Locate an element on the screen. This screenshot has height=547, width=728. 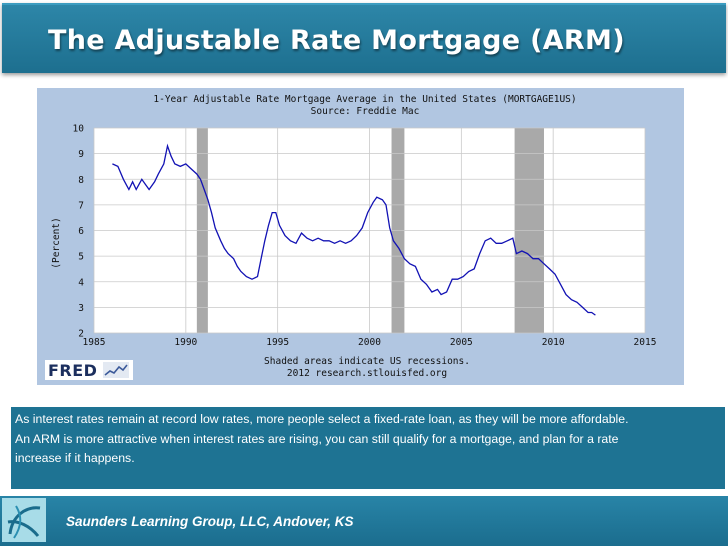
y-tick-label-10: 10 is located at coordinates (79, 129).